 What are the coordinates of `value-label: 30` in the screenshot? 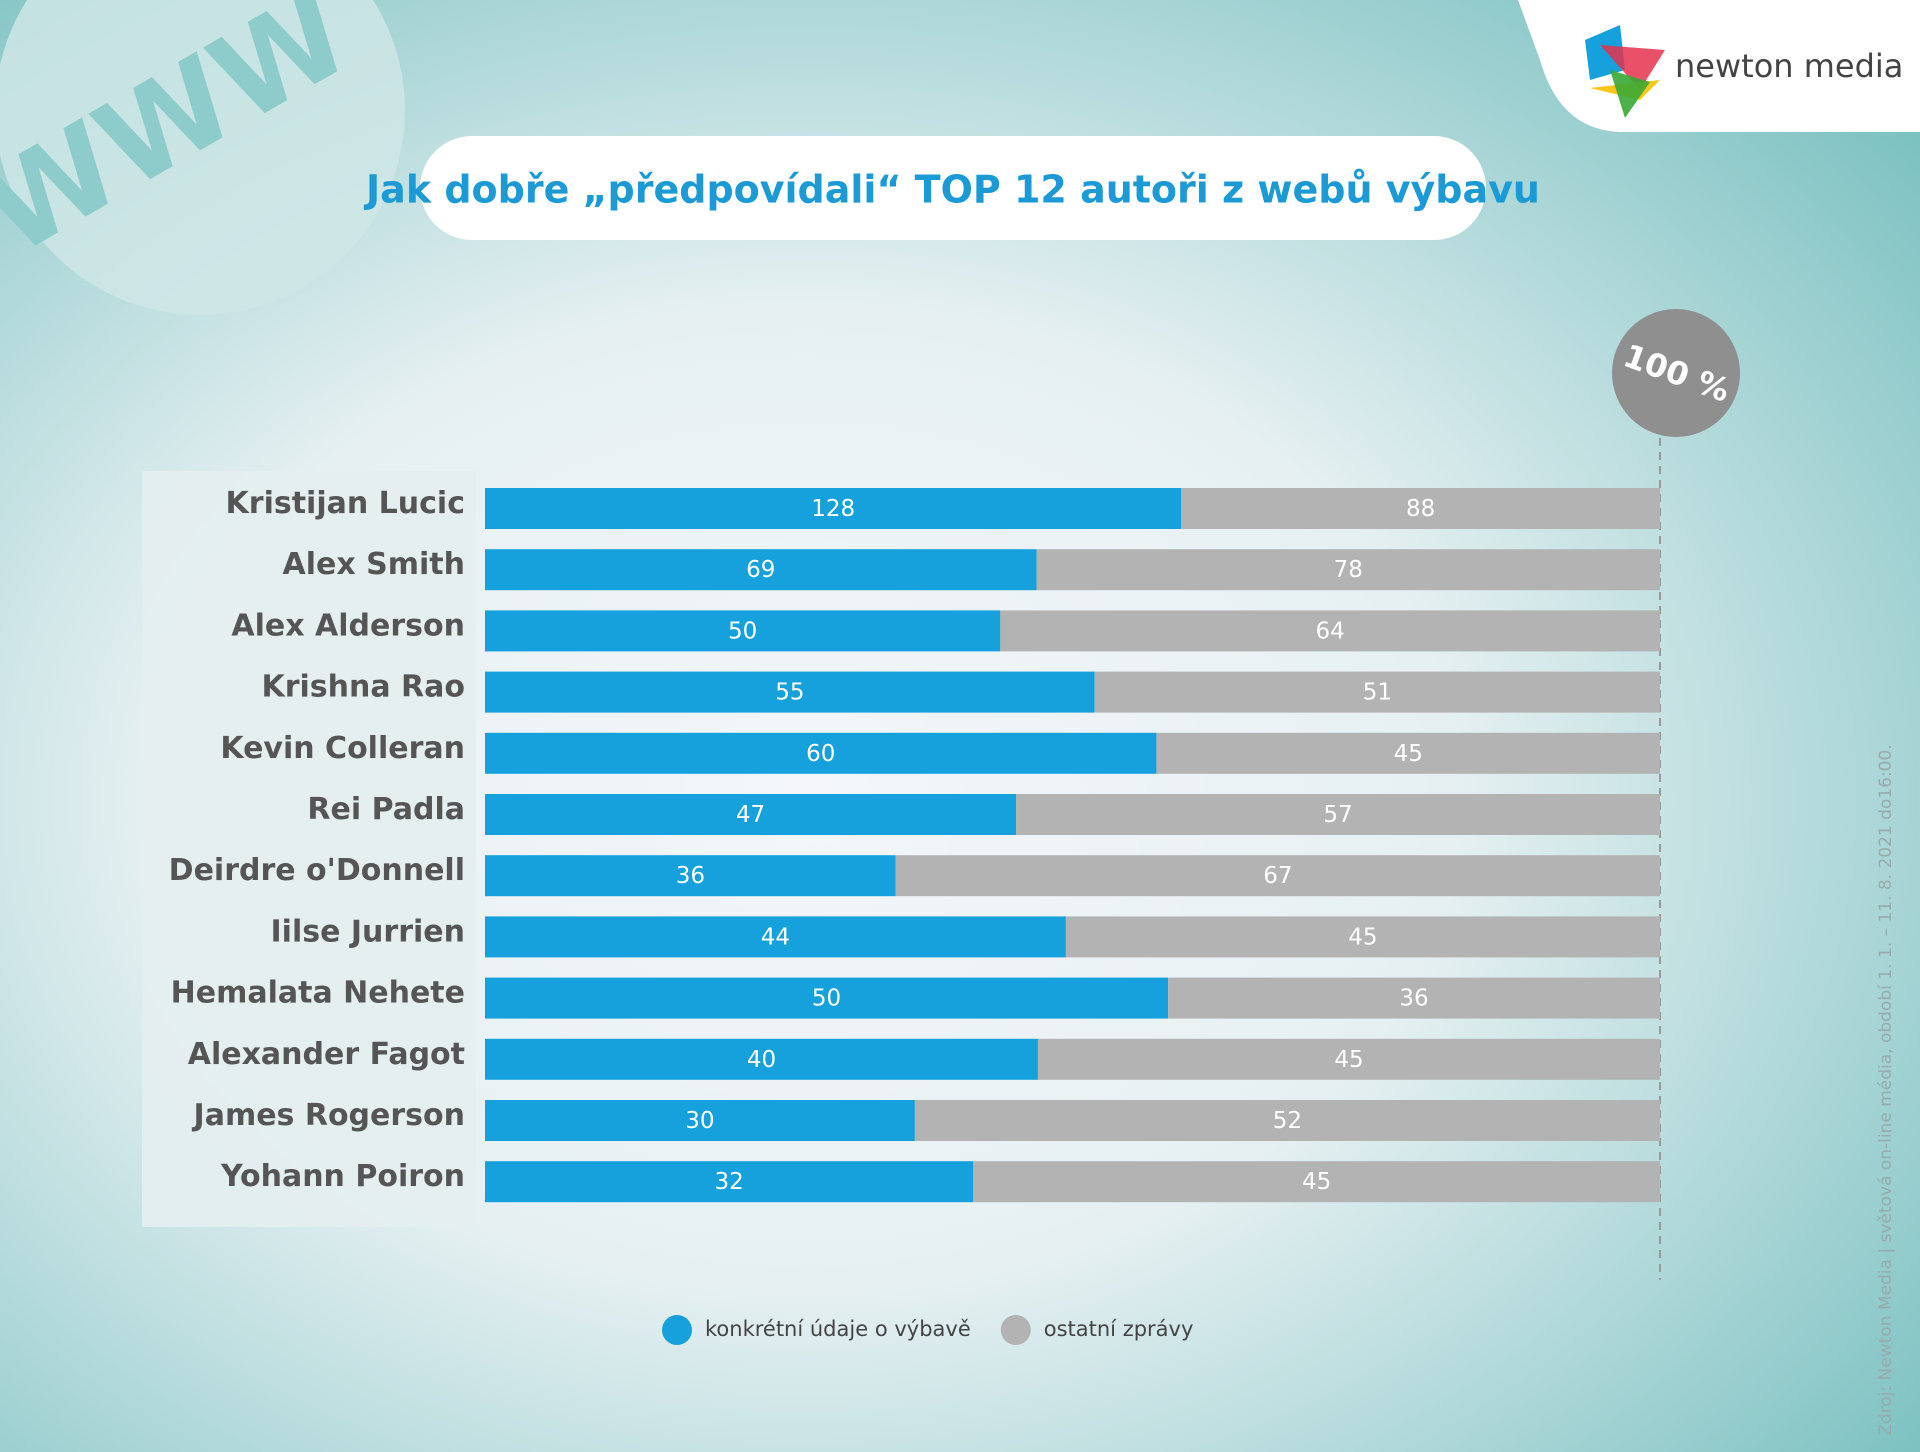 It's located at (699, 1121).